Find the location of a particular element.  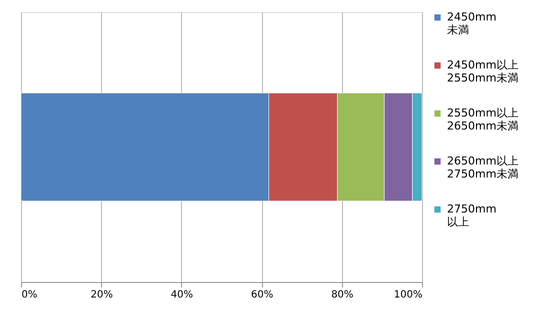

legend-label: 2450mm以上 2550mm未満 is located at coordinates (482, 71).